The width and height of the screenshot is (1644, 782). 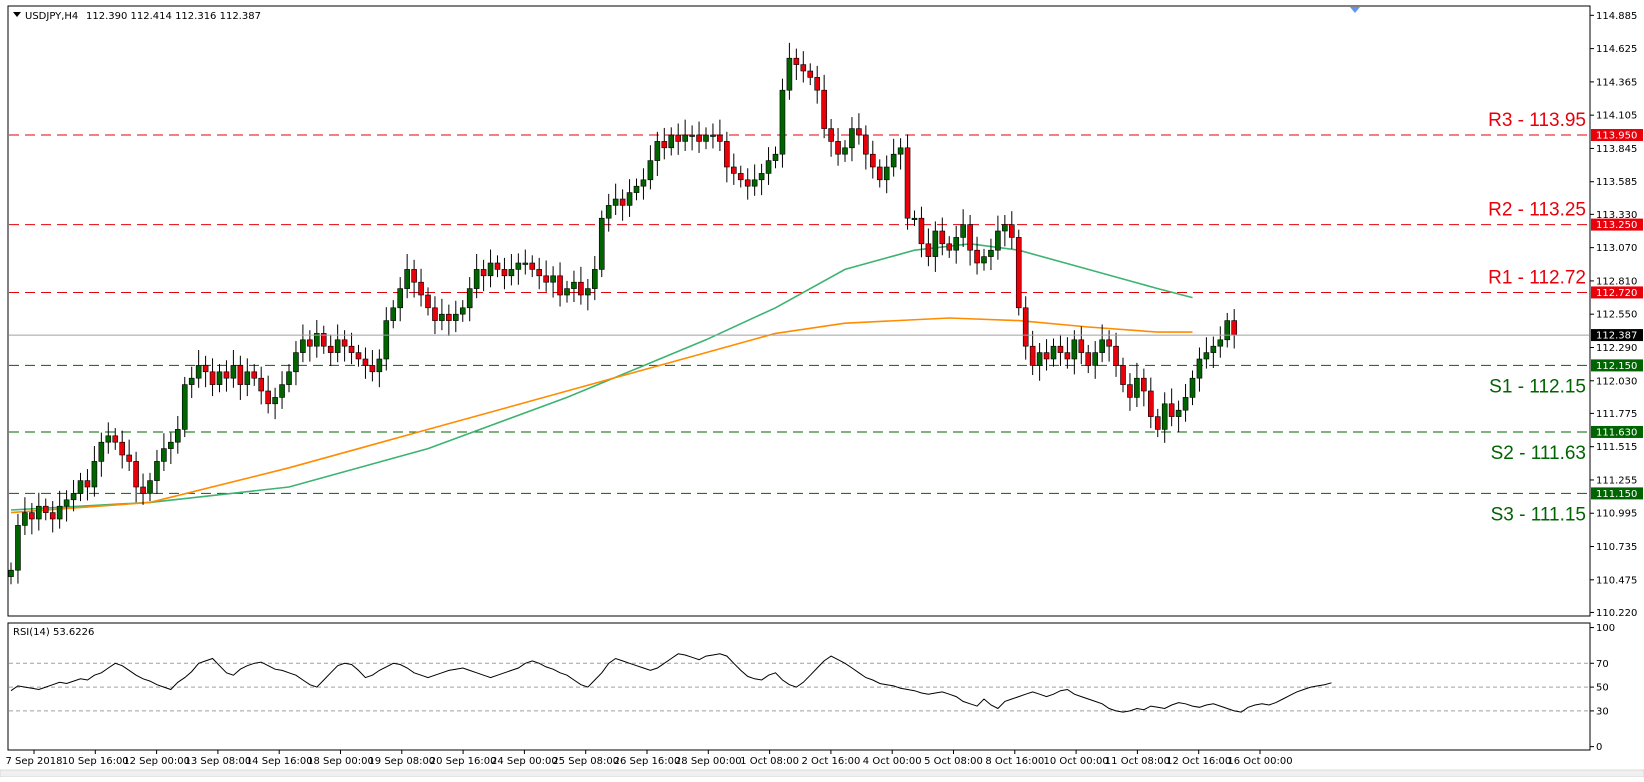 I want to click on price-tick-label: 114.365, so click(x=1616, y=82).